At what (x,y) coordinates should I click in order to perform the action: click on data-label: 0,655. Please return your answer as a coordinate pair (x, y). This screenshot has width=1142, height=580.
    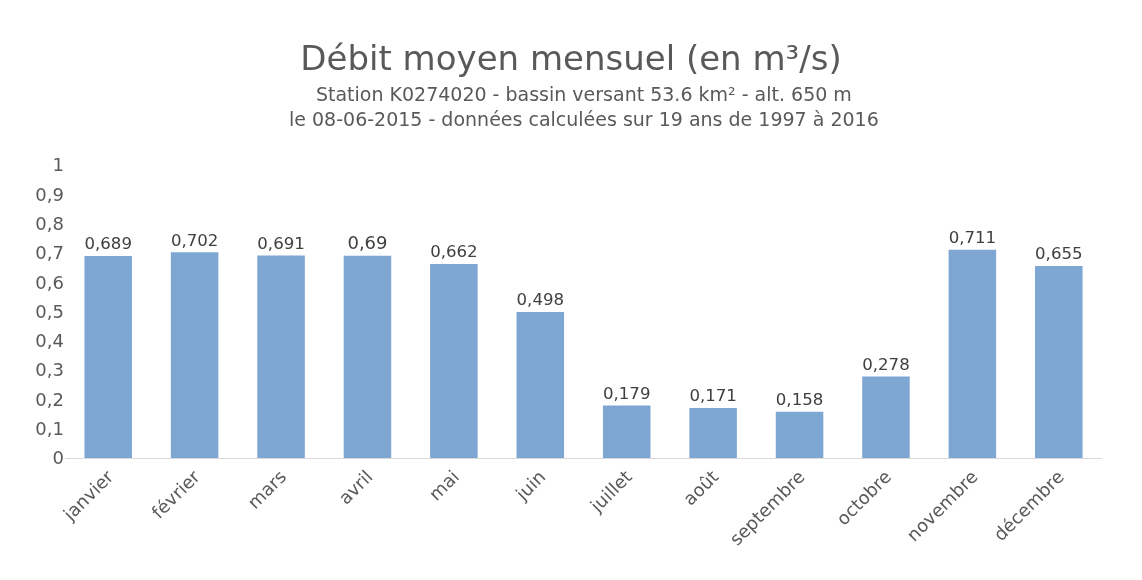
    Looking at the image, I should click on (1059, 254).